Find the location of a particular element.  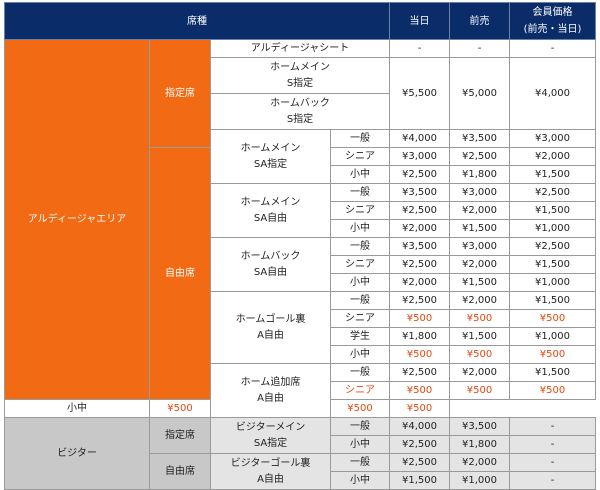

price-member: ¥2,500 is located at coordinates (552, 192).